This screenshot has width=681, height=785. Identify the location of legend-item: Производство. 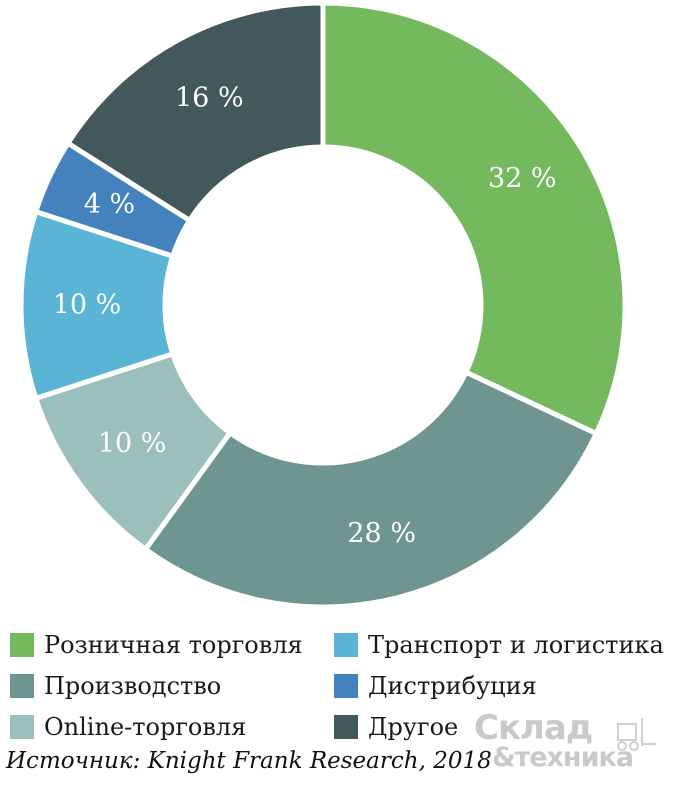
(115, 686).